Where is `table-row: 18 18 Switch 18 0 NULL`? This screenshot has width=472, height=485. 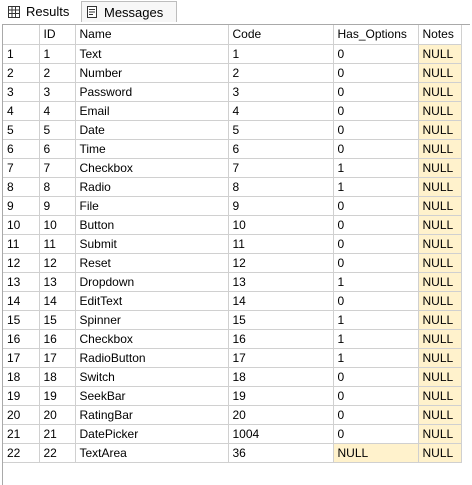 table-row: 18 18 Switch 18 0 NULL is located at coordinates (232, 377).